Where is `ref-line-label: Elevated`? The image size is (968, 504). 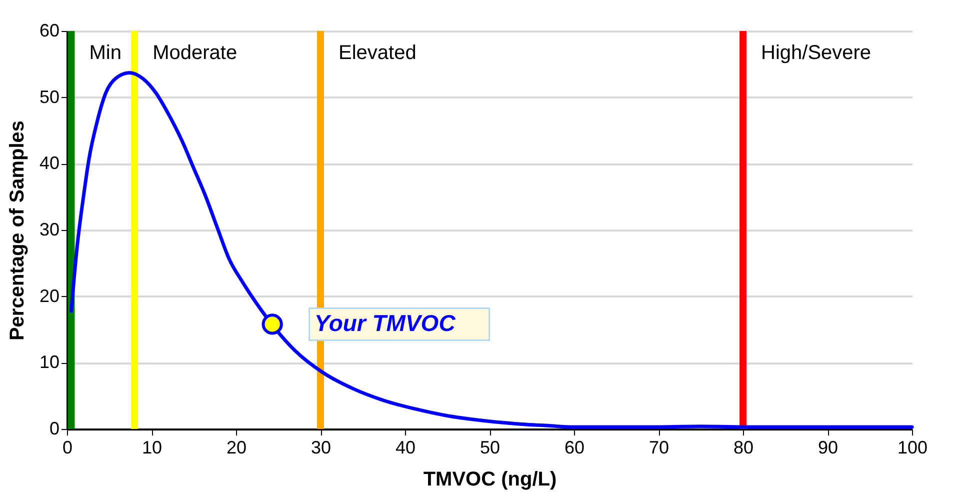 ref-line-label: Elevated is located at coordinates (377, 53).